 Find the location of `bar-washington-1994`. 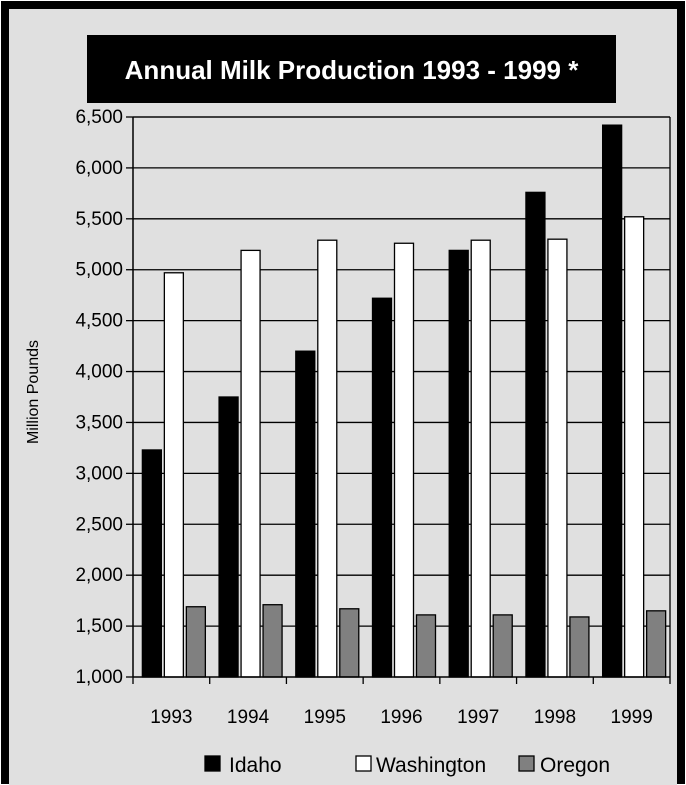

bar-washington-1994 is located at coordinates (250, 463).